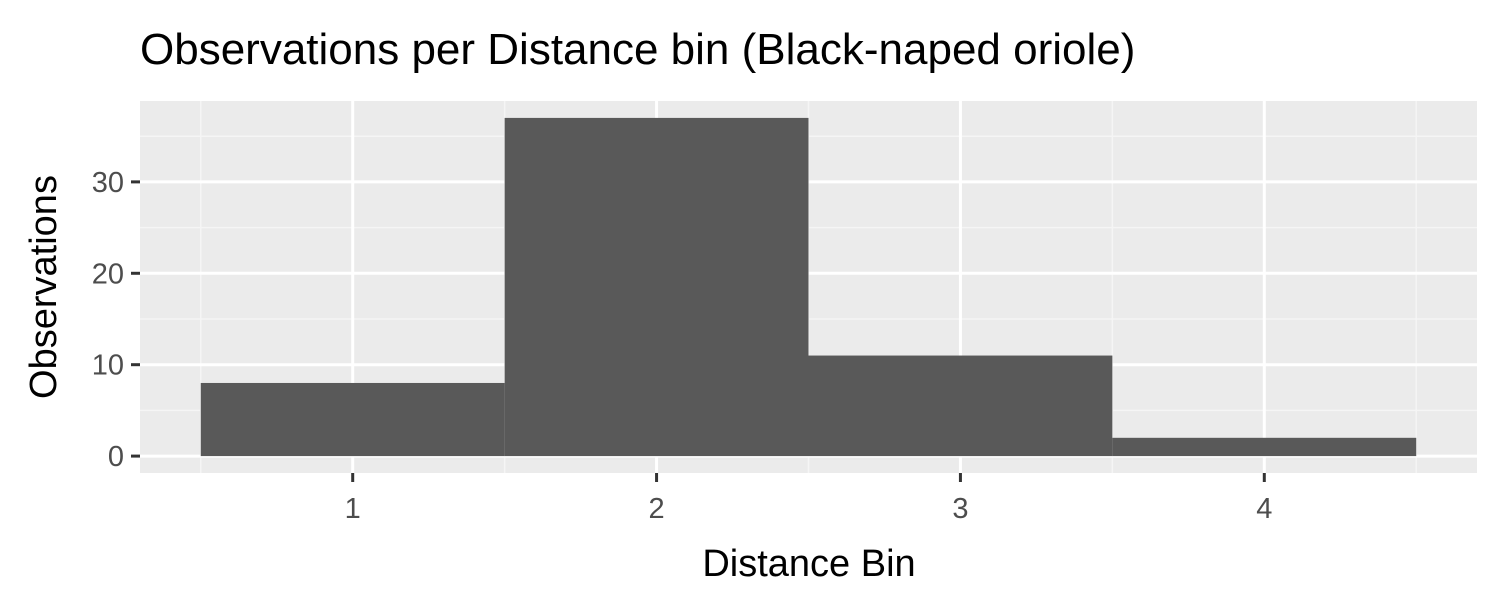  I want to click on x-tick-label: 4, so click(1264, 509).